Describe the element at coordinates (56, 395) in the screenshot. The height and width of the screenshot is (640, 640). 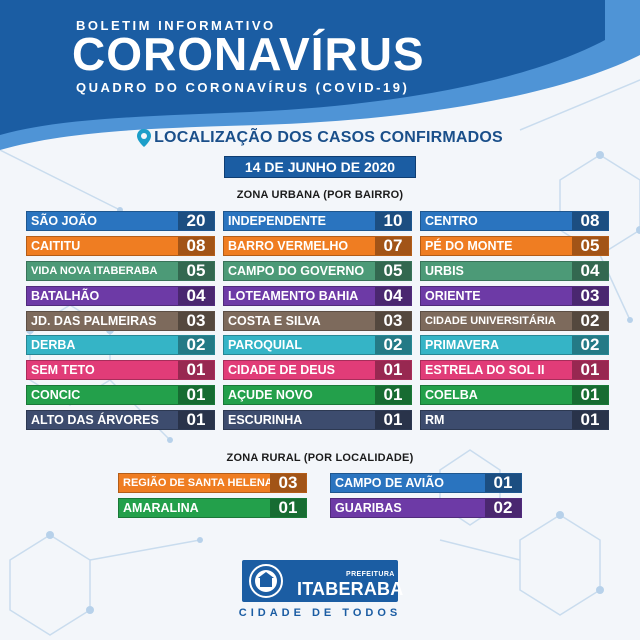
I see `neighborhood-name: CONCIC` at that location.